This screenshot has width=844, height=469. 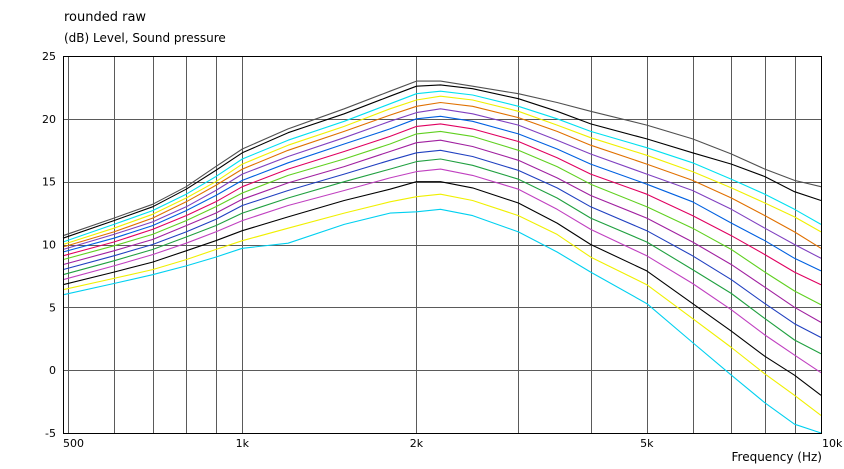 What do you see at coordinates (50, 433) in the screenshot?
I see `y-tick-label: -5` at bounding box center [50, 433].